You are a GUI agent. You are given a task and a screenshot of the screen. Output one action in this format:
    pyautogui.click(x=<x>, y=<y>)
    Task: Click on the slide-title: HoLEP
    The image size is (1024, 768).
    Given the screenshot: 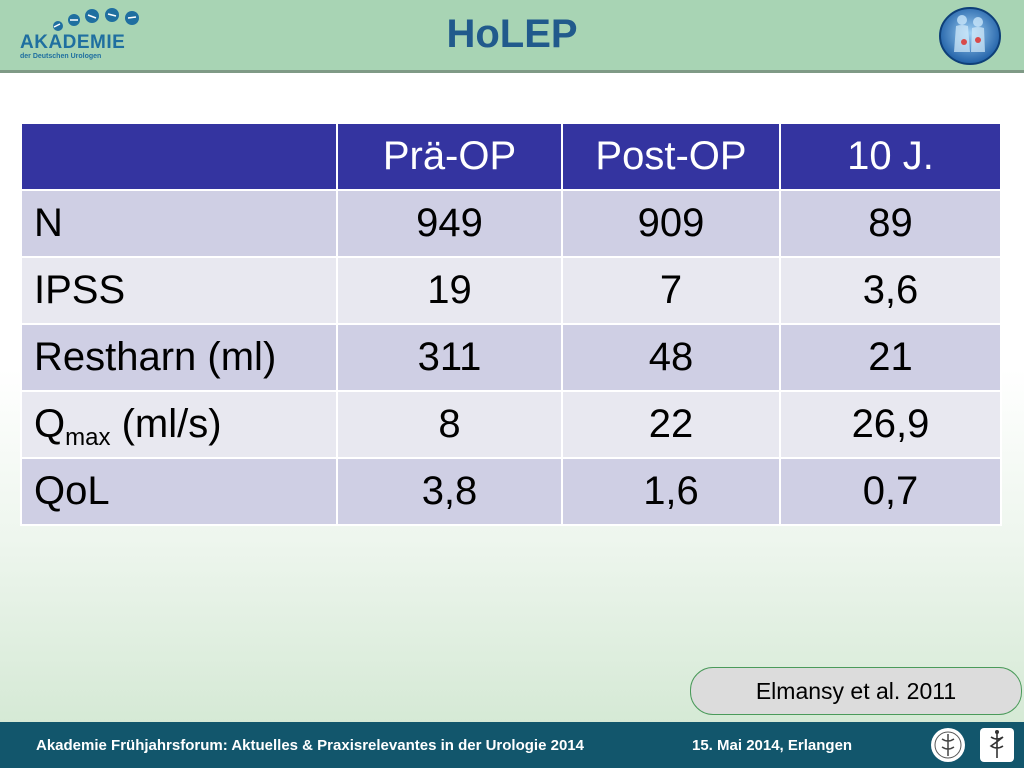 What is the action you would take?
    pyautogui.click(x=512, y=34)
    